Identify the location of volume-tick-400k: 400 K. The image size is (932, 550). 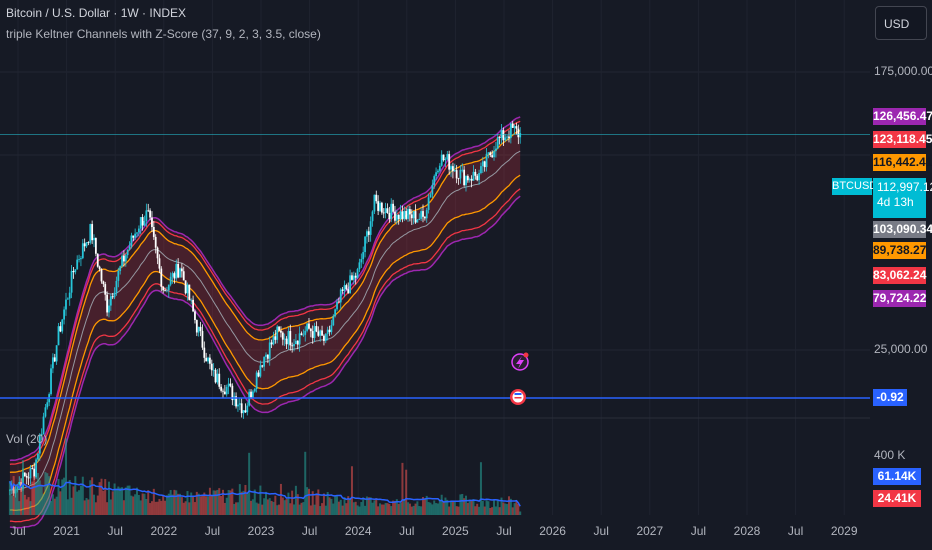
(890, 455).